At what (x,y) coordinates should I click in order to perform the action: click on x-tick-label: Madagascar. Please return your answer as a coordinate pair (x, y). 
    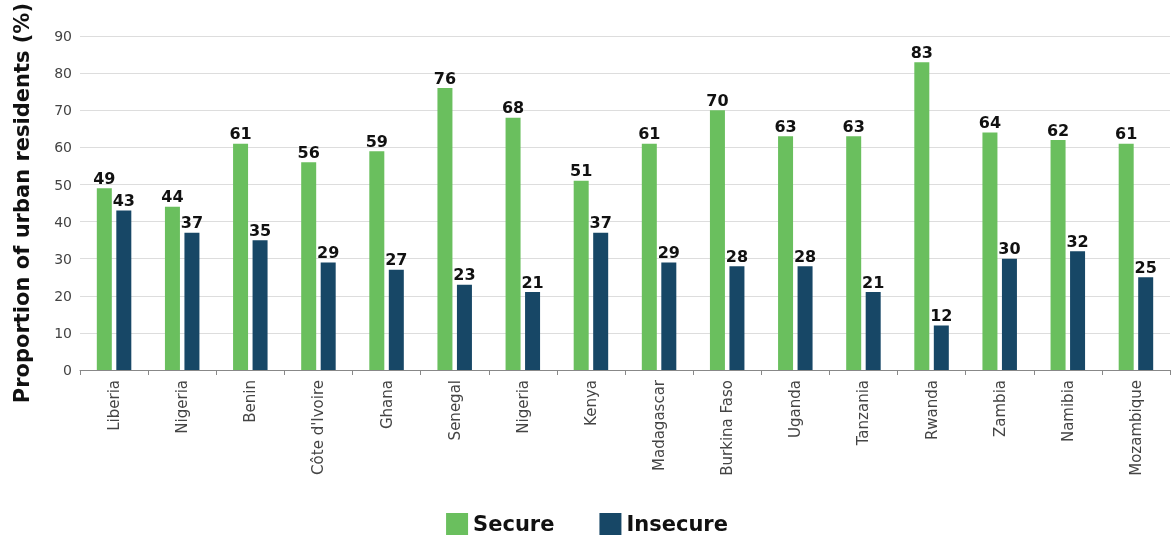
    Looking at the image, I should click on (659, 425).